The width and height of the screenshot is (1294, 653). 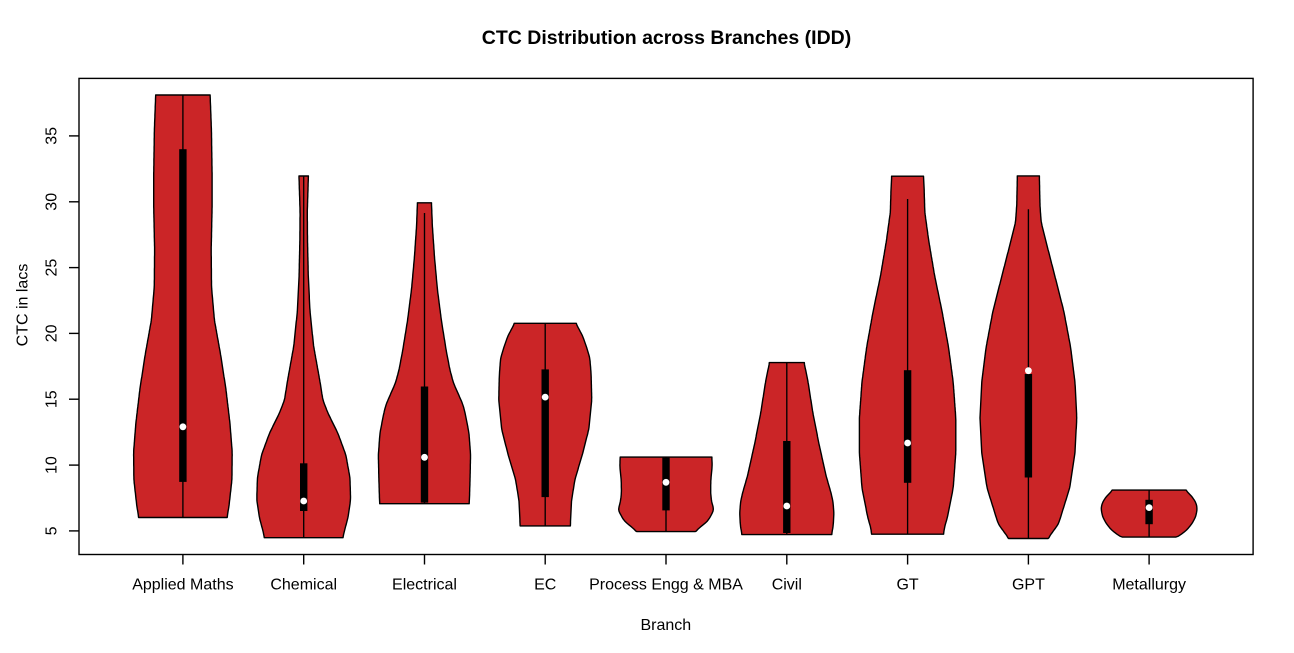 What do you see at coordinates (182, 585) in the screenshot?
I see `svg-text: Applied Maths` at bounding box center [182, 585].